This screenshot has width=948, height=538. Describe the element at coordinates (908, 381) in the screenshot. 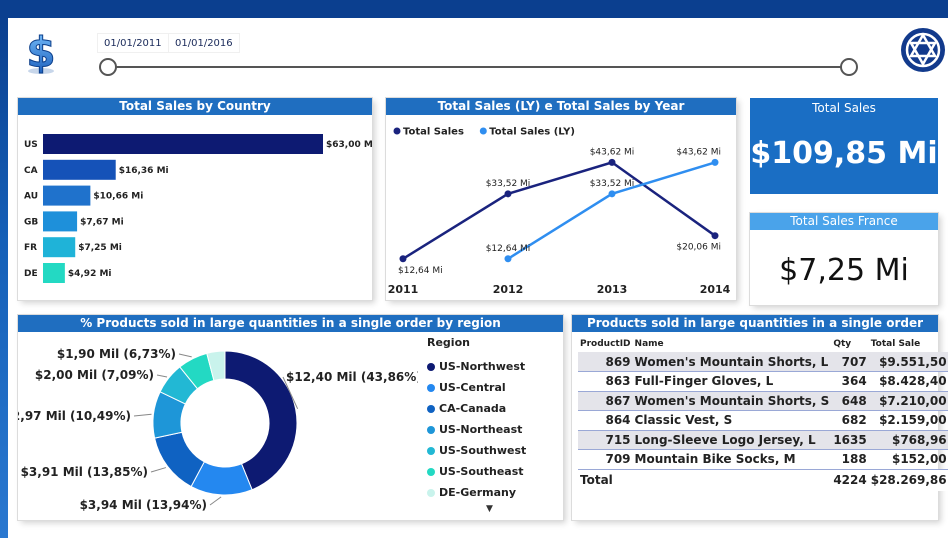

I see `cell-total-sale: $8.428,40` at that location.